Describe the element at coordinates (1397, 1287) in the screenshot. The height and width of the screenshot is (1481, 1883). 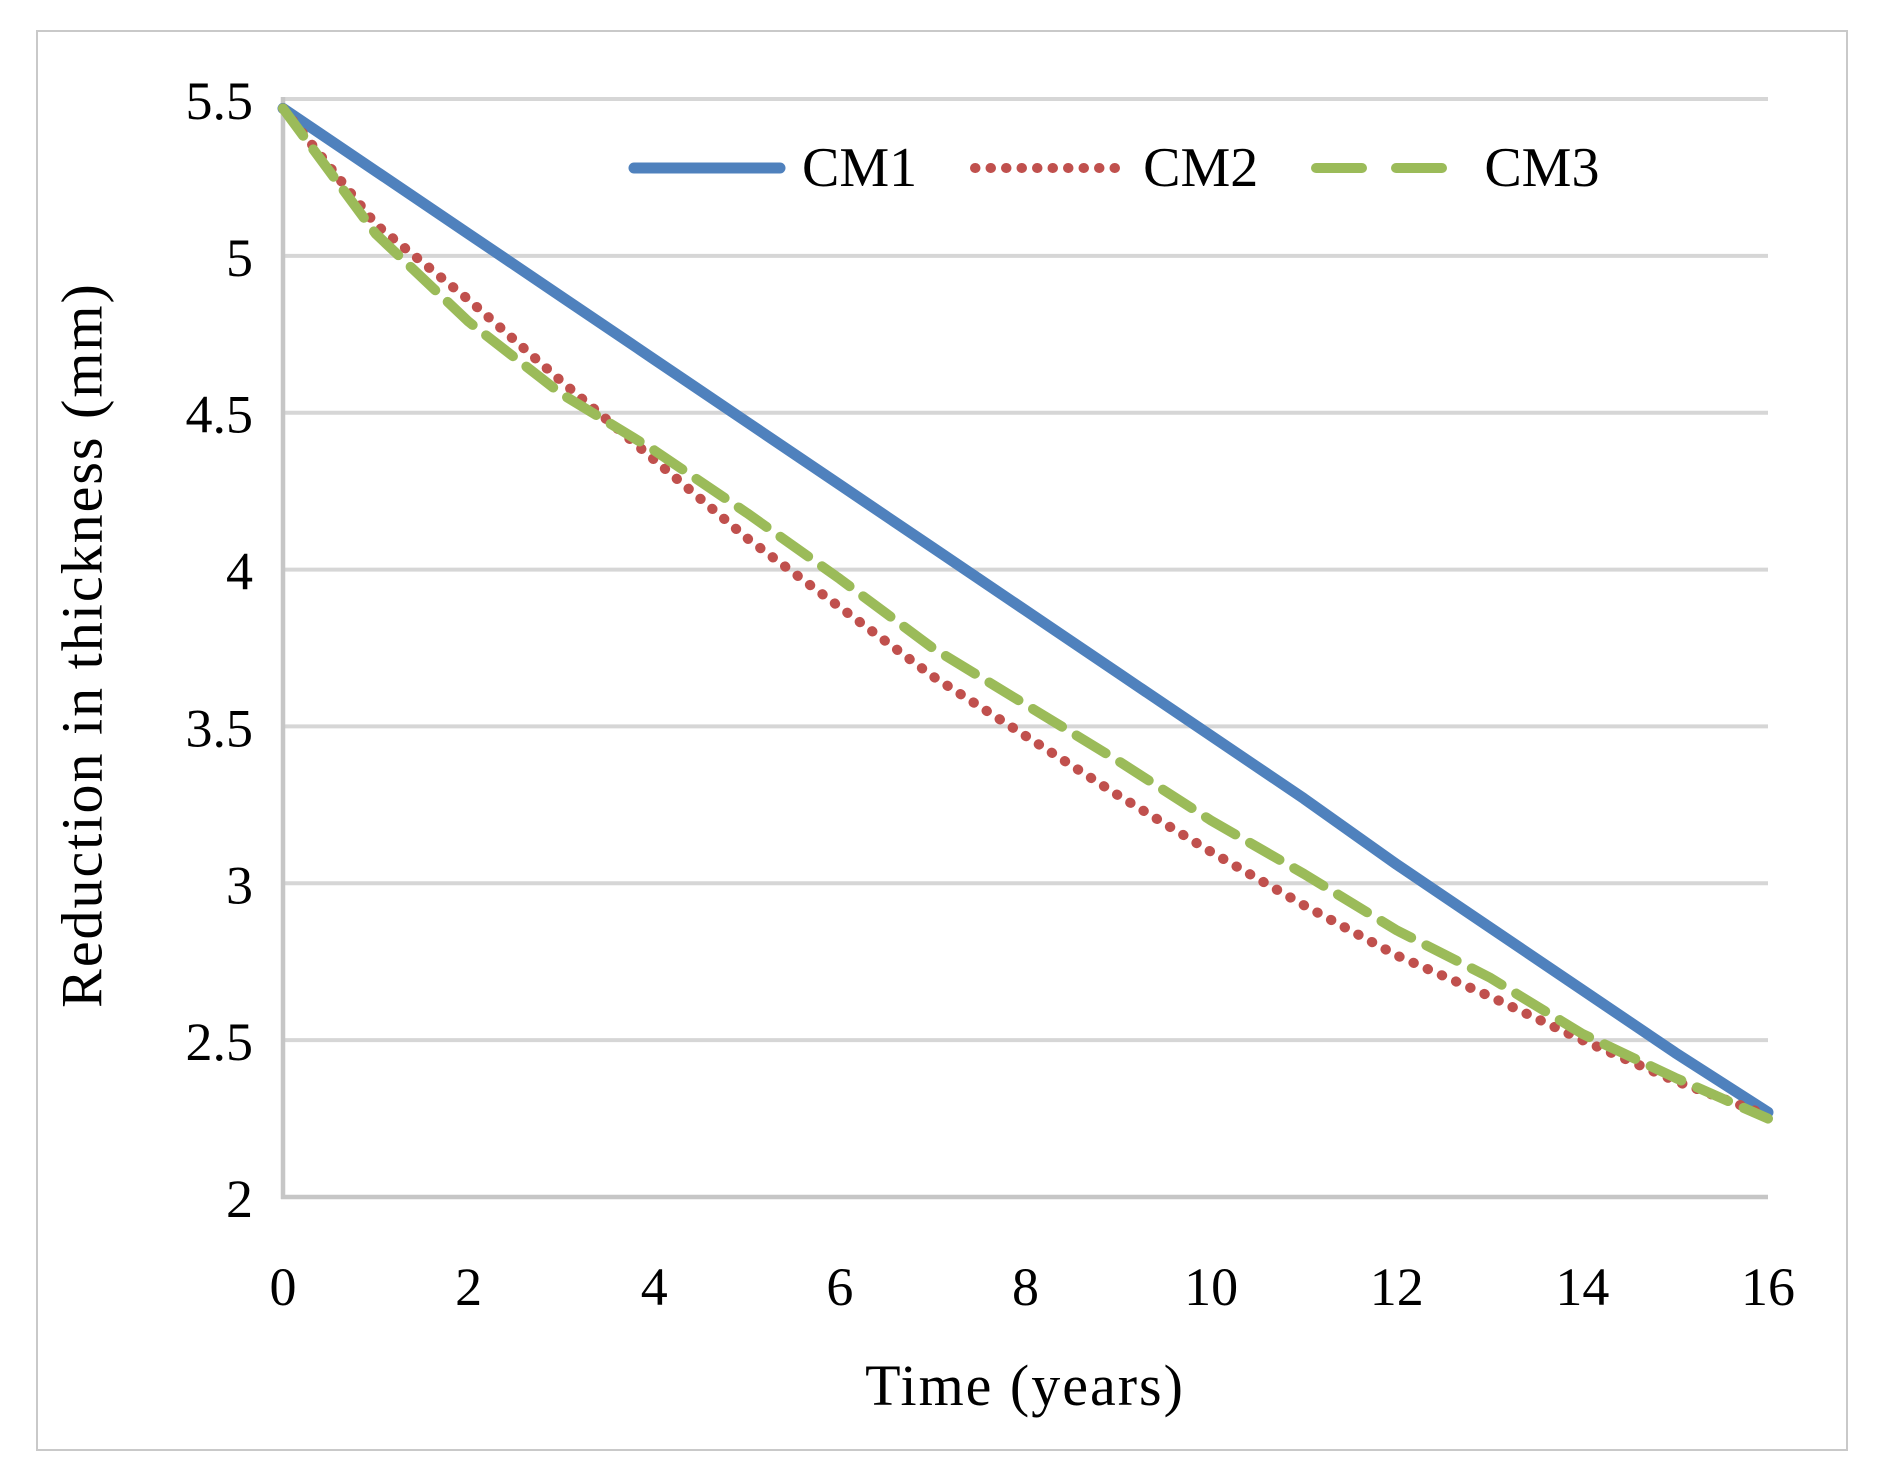
I see `x-tick-label: 12` at that location.